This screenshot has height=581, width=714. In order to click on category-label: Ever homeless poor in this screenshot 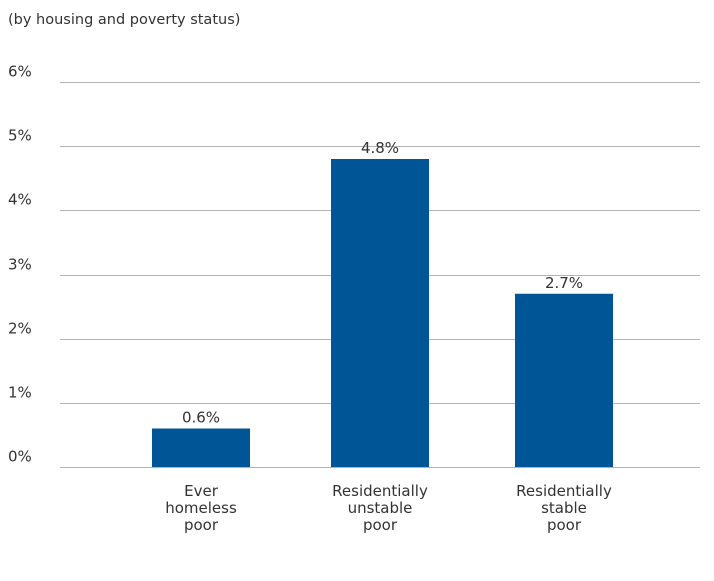, I will do `click(201, 508)`.